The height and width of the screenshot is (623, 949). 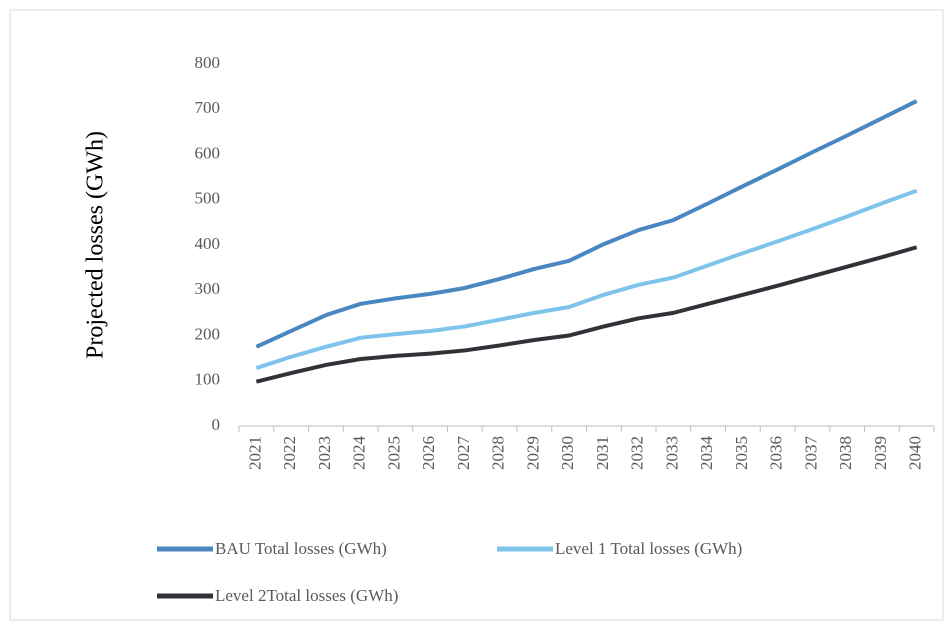 I want to click on x-tick-label: 2022, so click(x=289, y=453).